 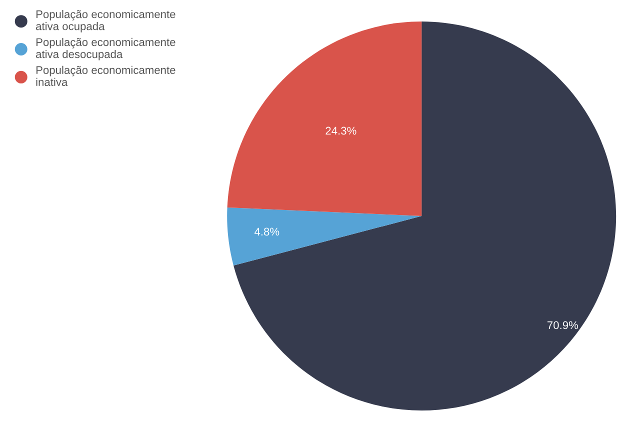 I want to click on legend-label: População economicamente ativa ocupada, so click(x=106, y=21).